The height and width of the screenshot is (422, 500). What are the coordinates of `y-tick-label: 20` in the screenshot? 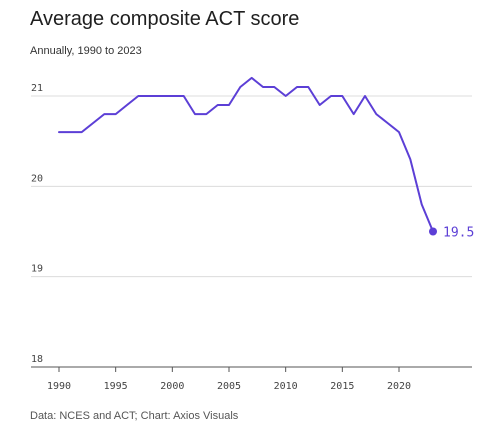 It's located at (37, 178).